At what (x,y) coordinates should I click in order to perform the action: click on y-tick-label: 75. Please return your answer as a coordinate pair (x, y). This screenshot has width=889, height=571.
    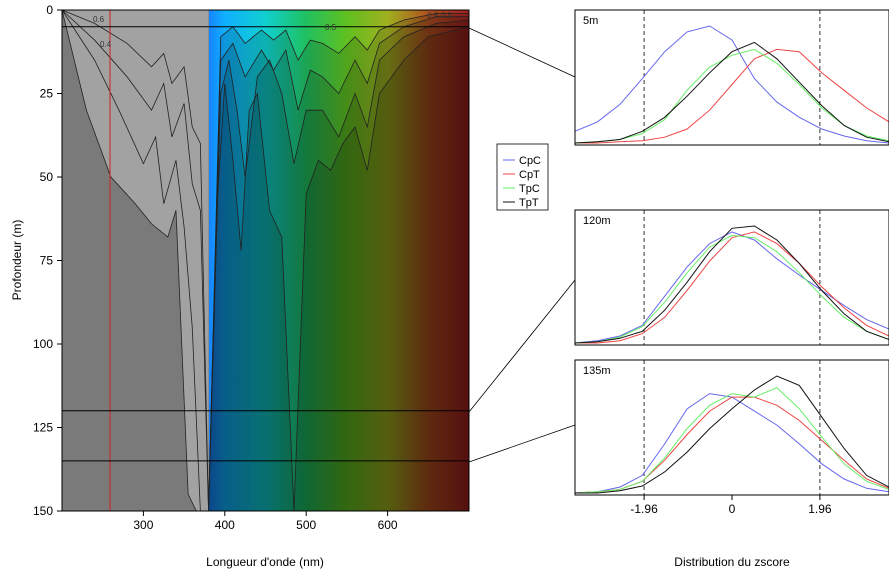
    Looking at the image, I should click on (47, 261).